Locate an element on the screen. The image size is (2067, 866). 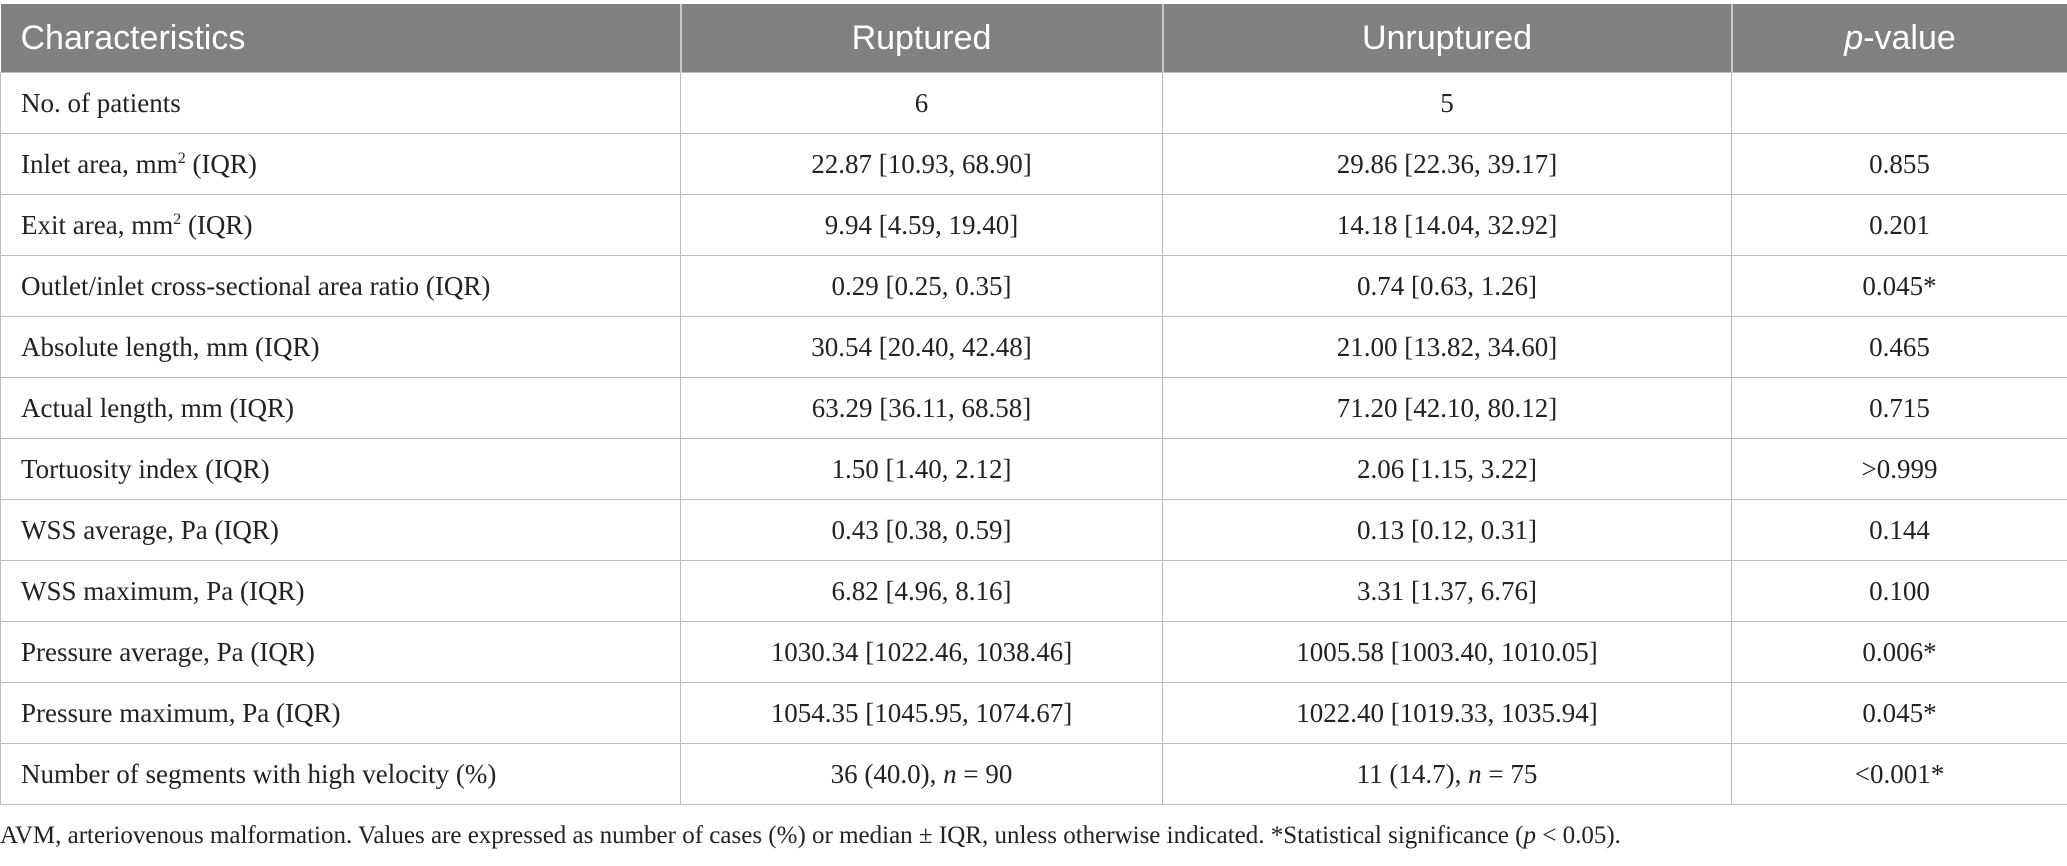
ruptured-value: 1054.35 [1045.95, 1074.67] is located at coordinates (921, 713).